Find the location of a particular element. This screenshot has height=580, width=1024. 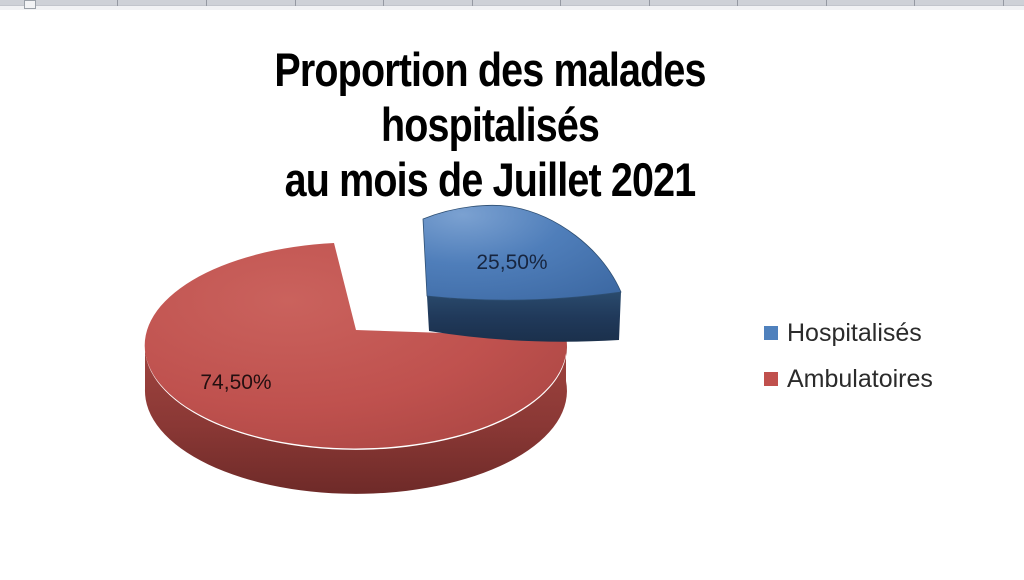

chart-legend: Hospitalisés Ambulatoires is located at coordinates (848, 364).